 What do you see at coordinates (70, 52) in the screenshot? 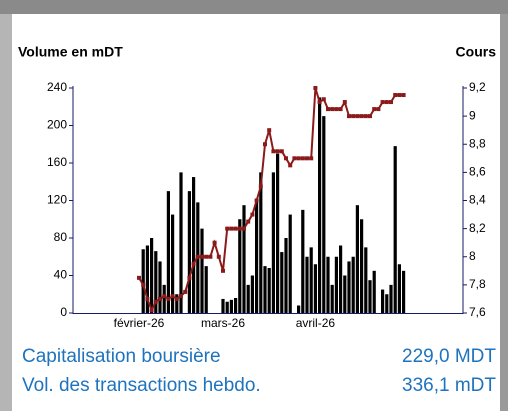
I see `left-axis-title: Volume en mDT` at bounding box center [70, 52].